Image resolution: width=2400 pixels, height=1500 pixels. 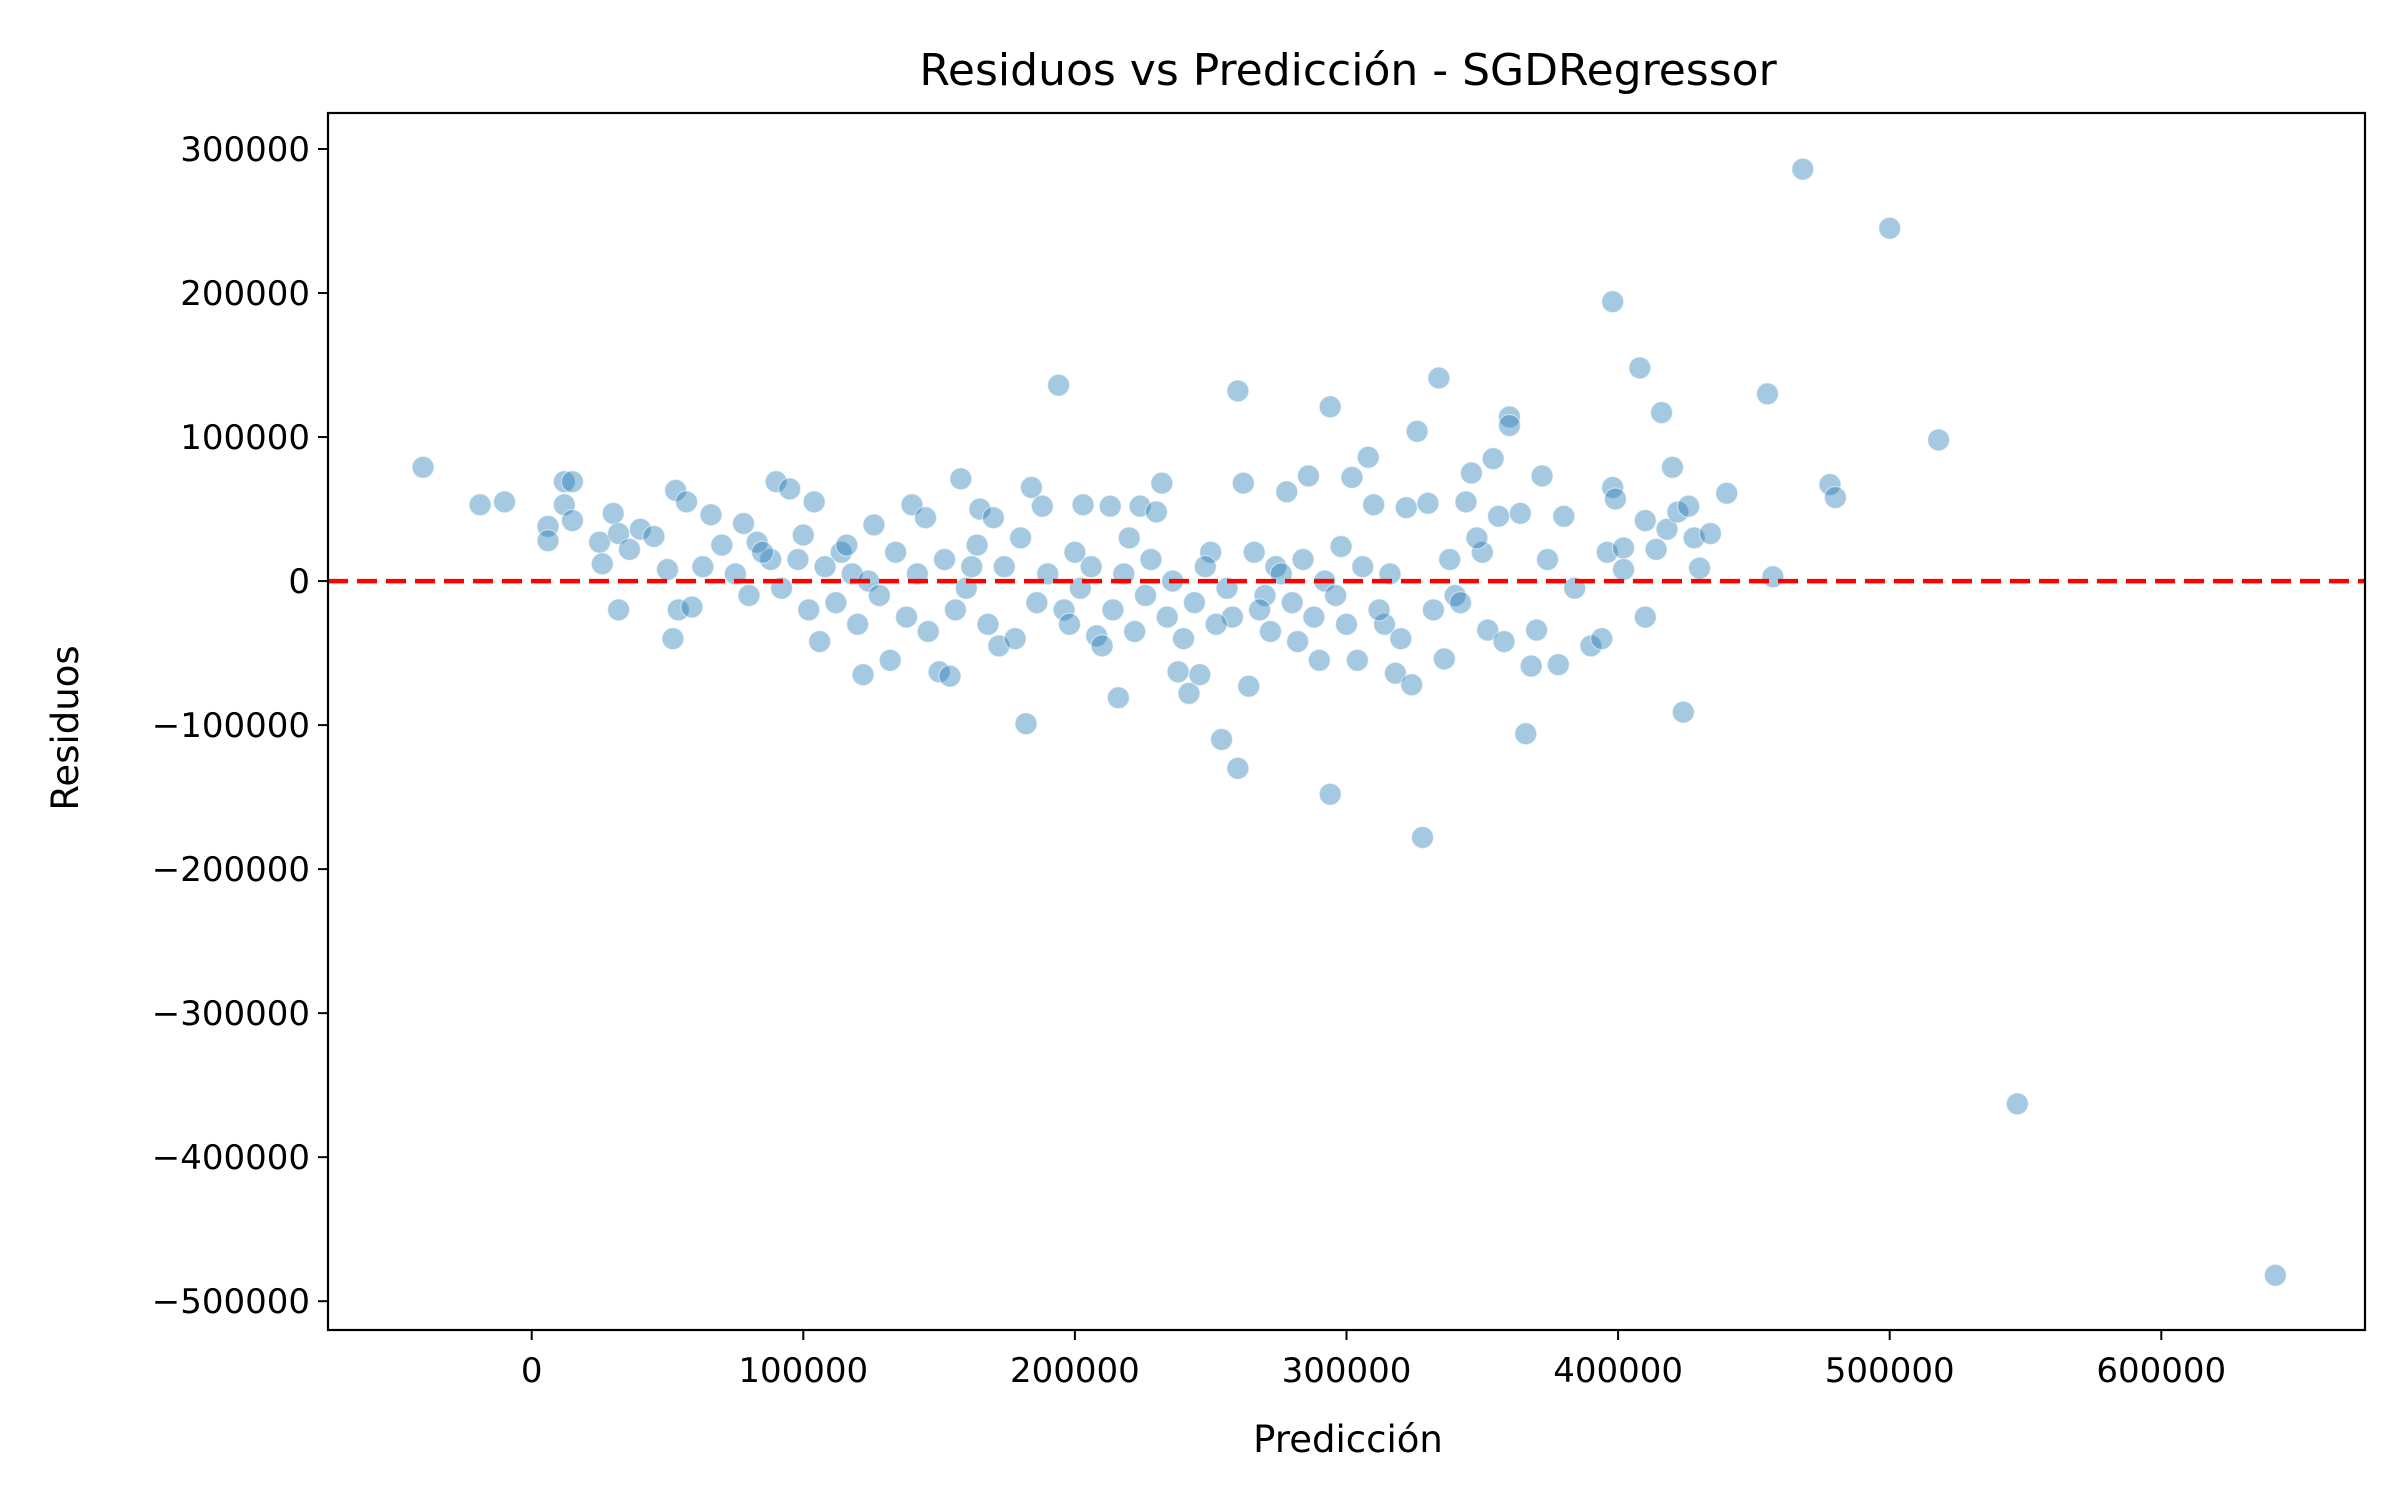 What do you see at coordinates (231, 726) in the screenshot?
I see `y-tick-label: −100000` at bounding box center [231, 726].